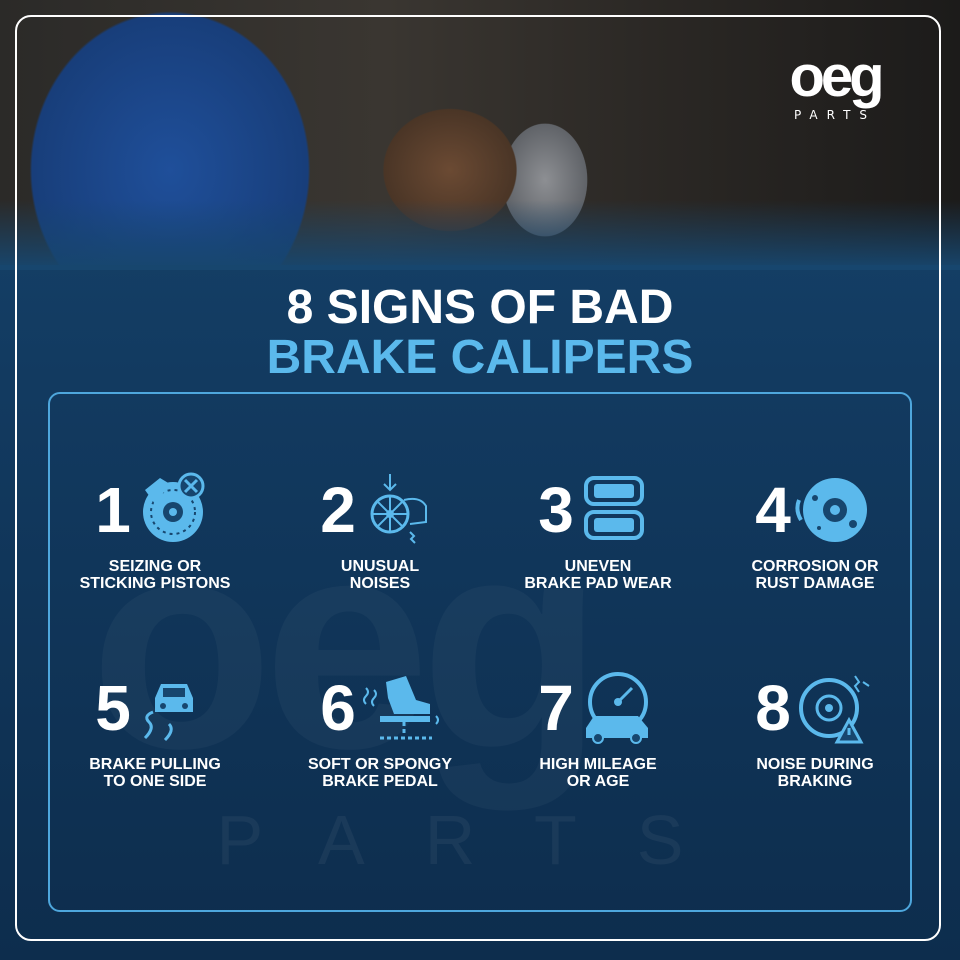 Image resolution: width=960 pixels, height=960 pixels. I want to click on logo-mark: oeg, so click(836, 76).